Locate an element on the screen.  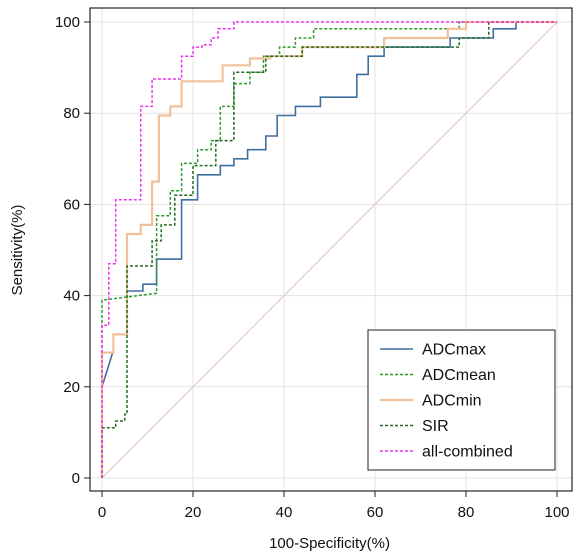
x-tick-label: 20 is located at coordinates (193, 512).